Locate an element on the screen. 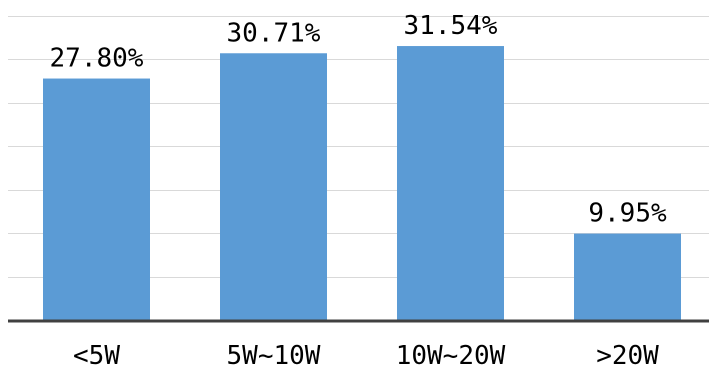 Image resolution: width=709 pixels, height=374 pixels. data-label: 27.80% is located at coordinates (97, 59).